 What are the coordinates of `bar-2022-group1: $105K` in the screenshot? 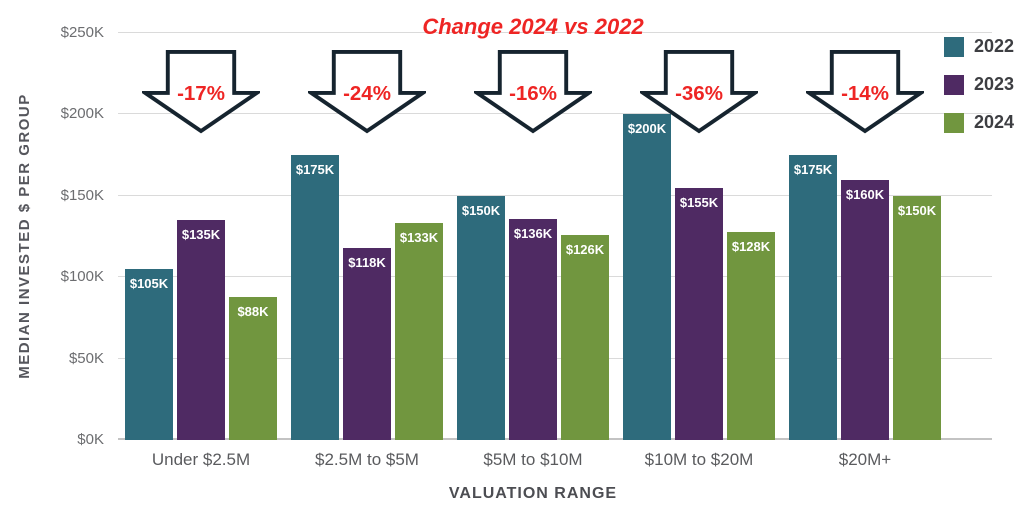 It's located at (149, 354).